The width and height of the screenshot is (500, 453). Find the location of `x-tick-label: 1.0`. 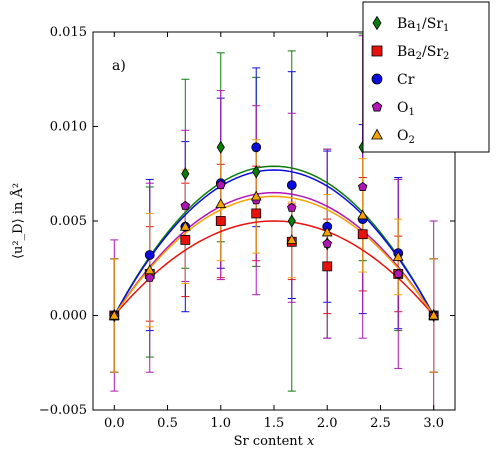

x-tick-label: 1.0 is located at coordinates (220, 423).